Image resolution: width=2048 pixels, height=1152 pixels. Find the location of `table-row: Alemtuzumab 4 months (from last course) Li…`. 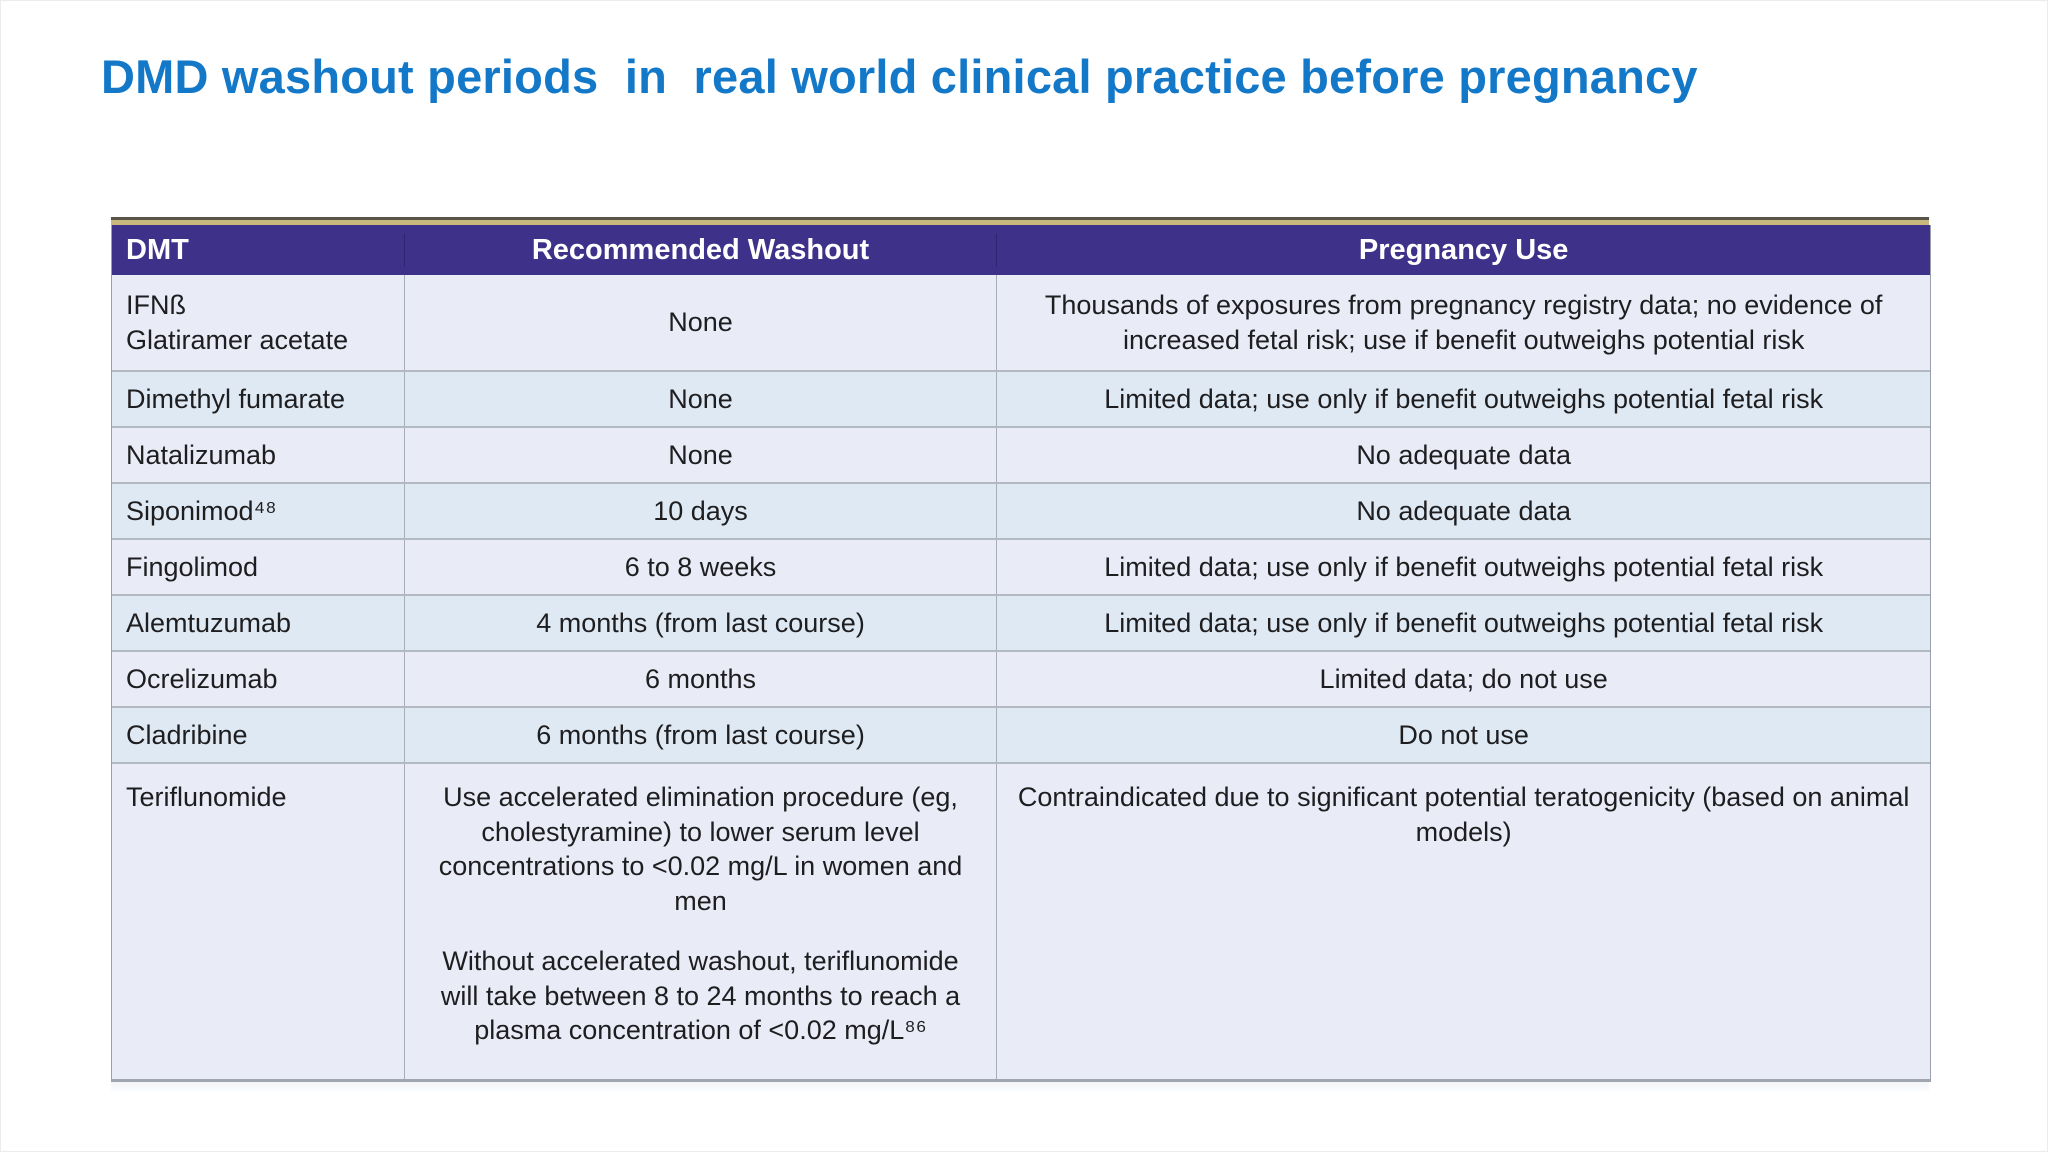

table-row: Alemtuzumab 4 months (from last course) Li… is located at coordinates (1021, 622).